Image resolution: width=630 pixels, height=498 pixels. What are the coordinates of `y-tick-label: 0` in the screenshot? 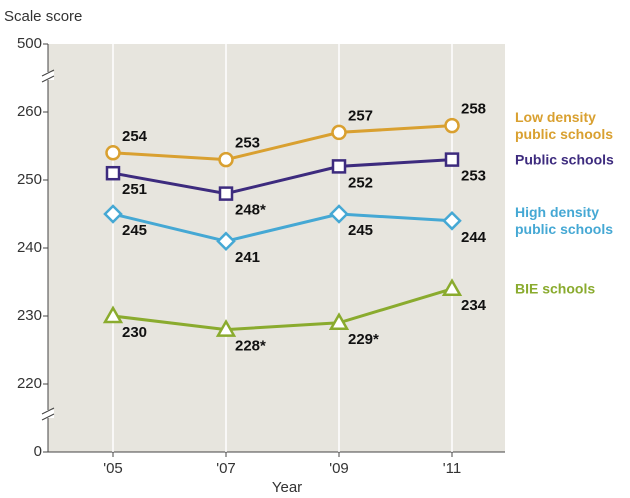 It's located at (38, 451).